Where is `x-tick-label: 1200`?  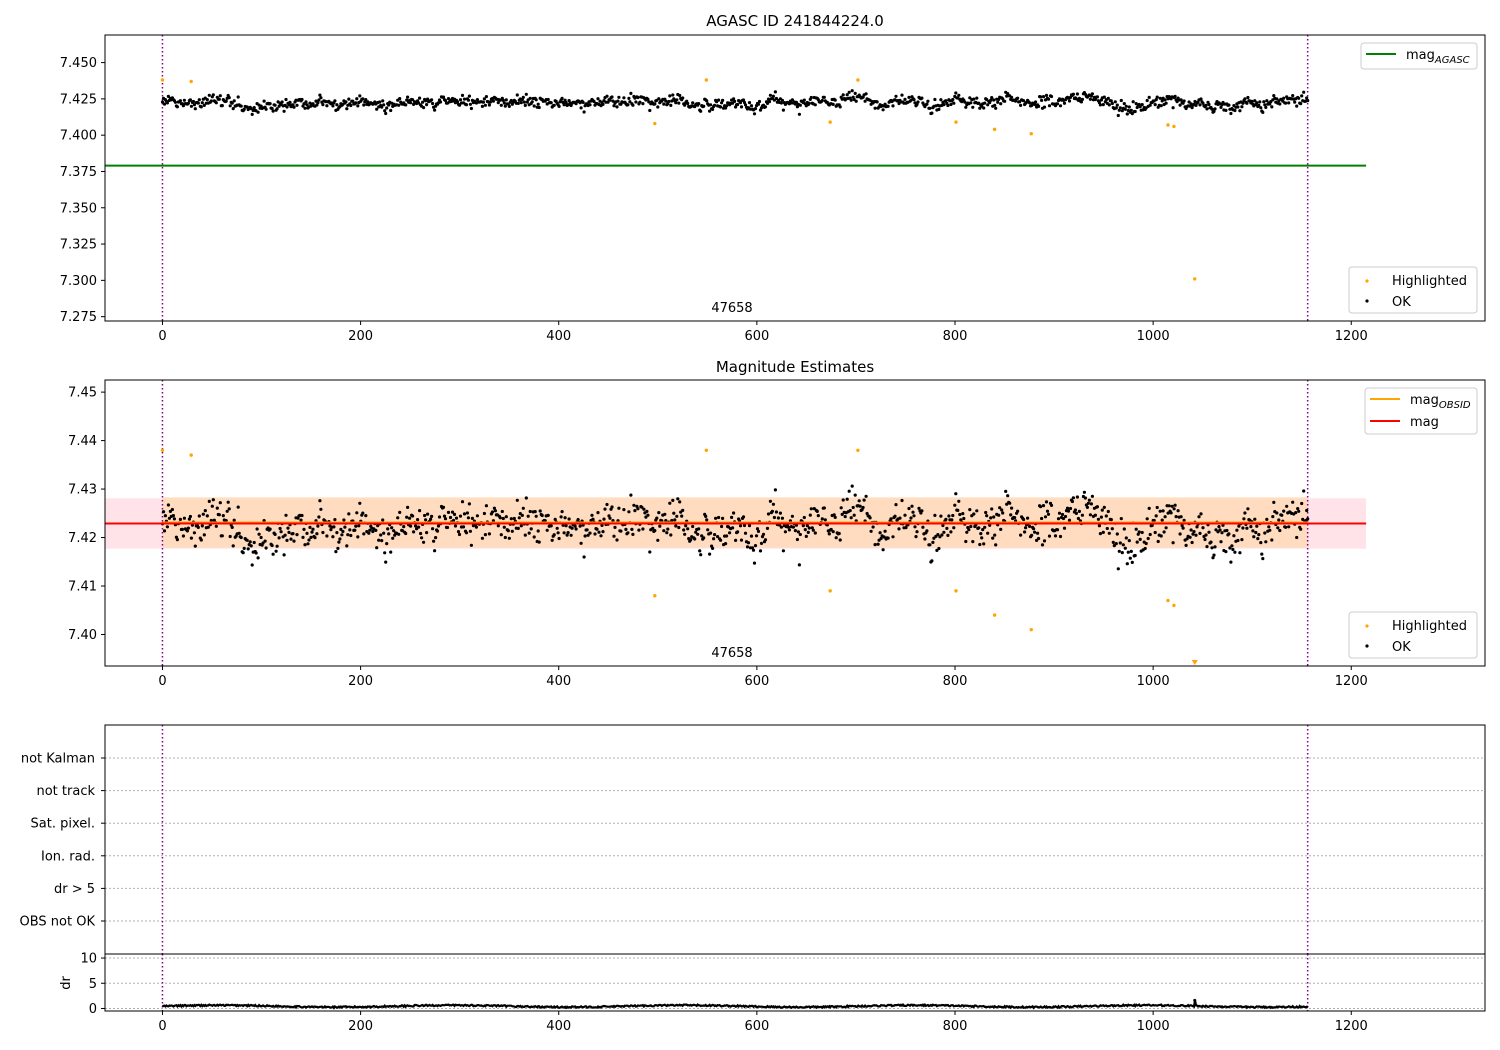
x-tick-label: 1200 is located at coordinates (1351, 1026).